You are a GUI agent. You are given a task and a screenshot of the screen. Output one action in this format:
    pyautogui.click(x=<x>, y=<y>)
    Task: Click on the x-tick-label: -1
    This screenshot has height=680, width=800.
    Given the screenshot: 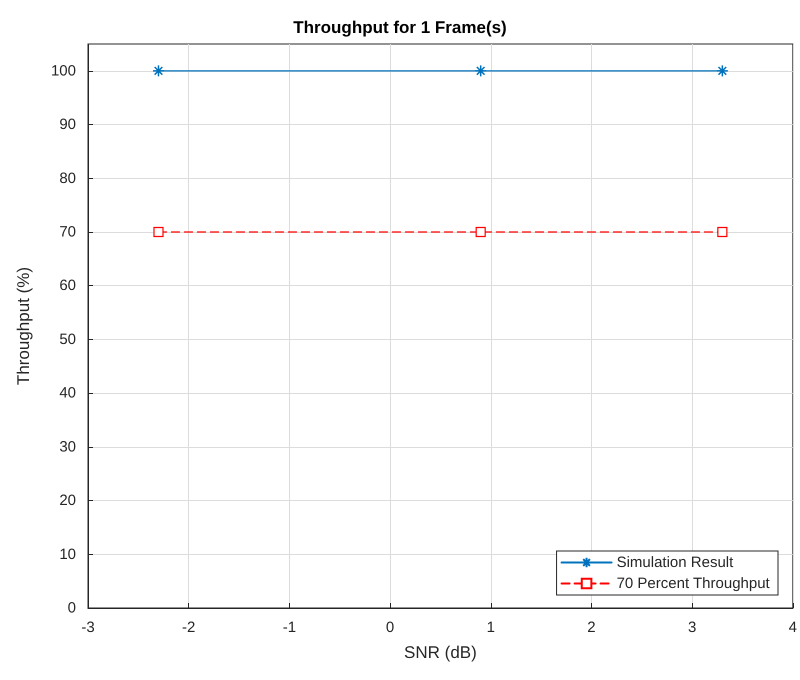 What is the action you would take?
    pyautogui.click(x=289, y=627)
    